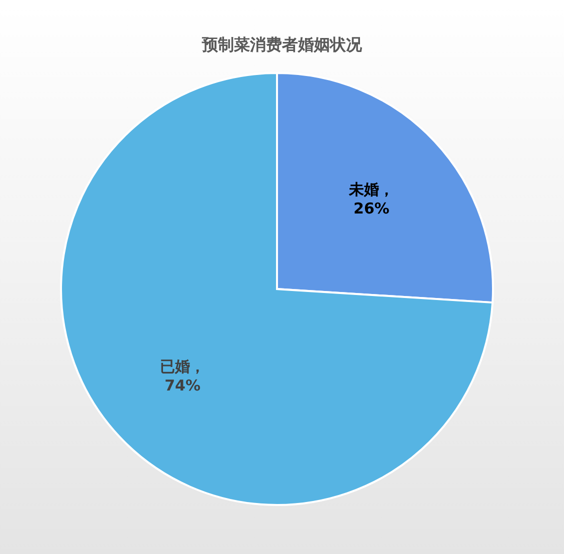 The width and height of the screenshot is (564, 554). What do you see at coordinates (363, 189) in the screenshot?
I see `slice-label: 未婚` at bounding box center [363, 189].